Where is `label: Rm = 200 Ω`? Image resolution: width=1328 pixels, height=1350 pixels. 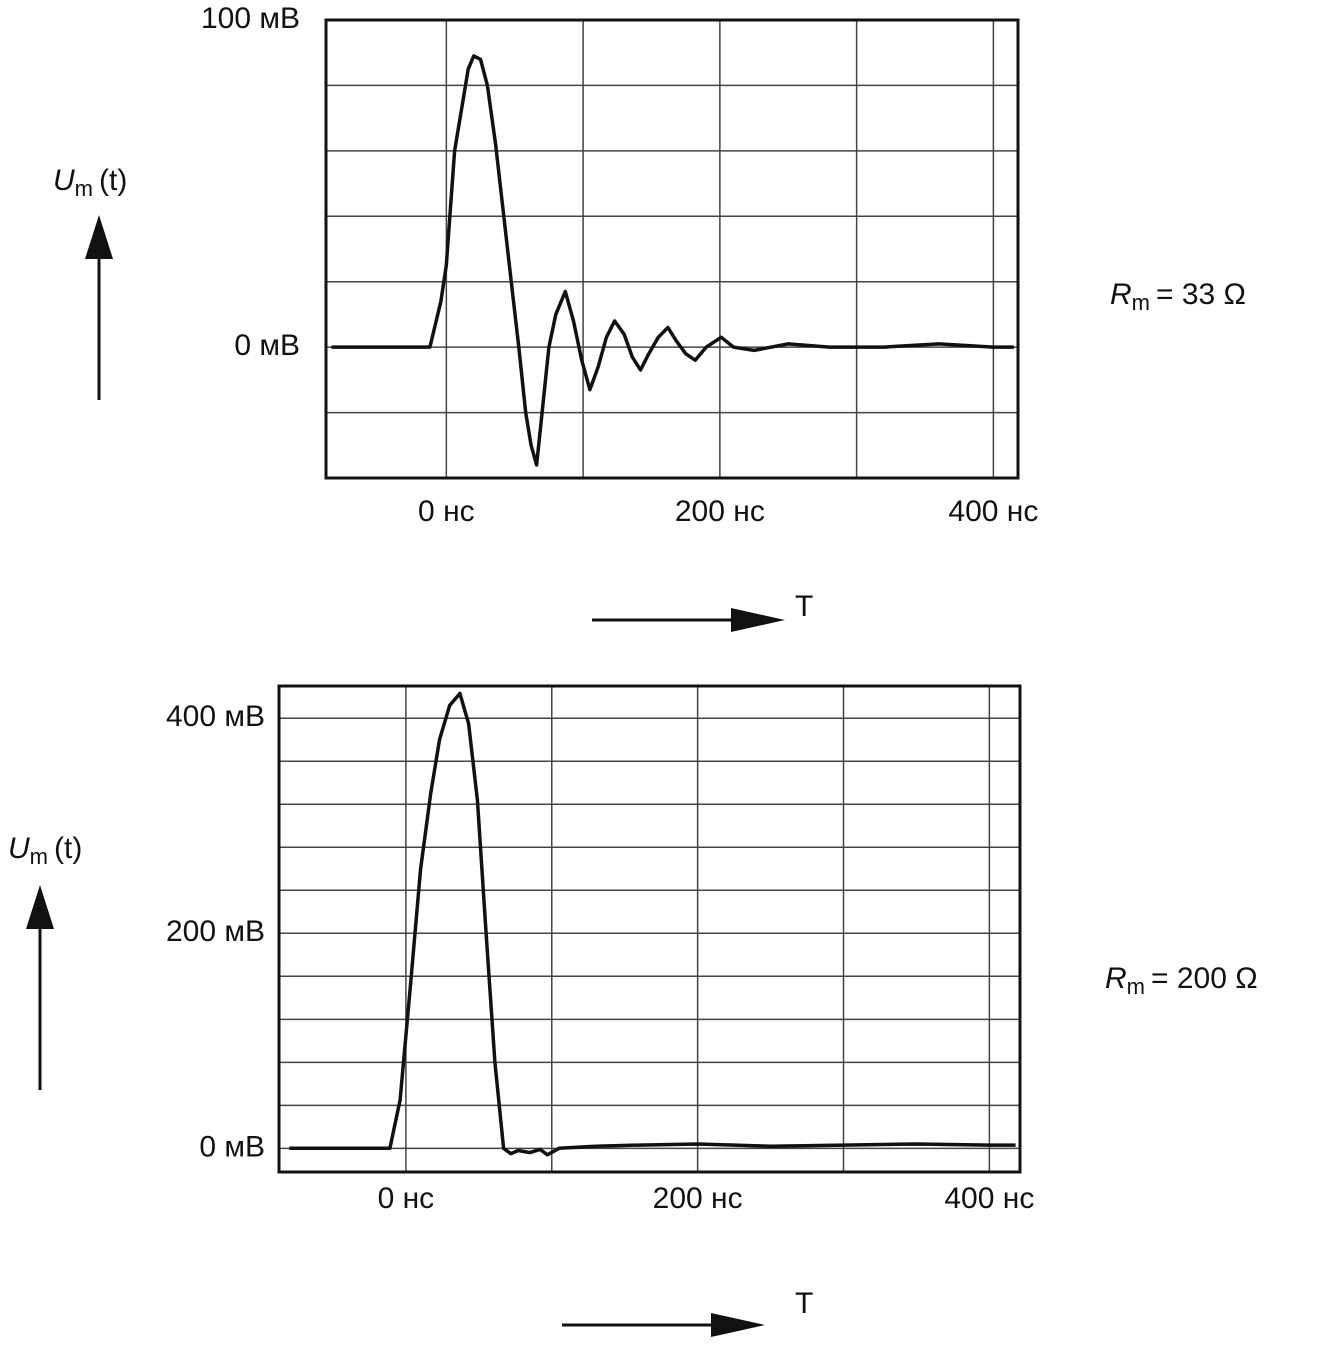
label: Rm = 200 Ω is located at coordinates (1181, 980).